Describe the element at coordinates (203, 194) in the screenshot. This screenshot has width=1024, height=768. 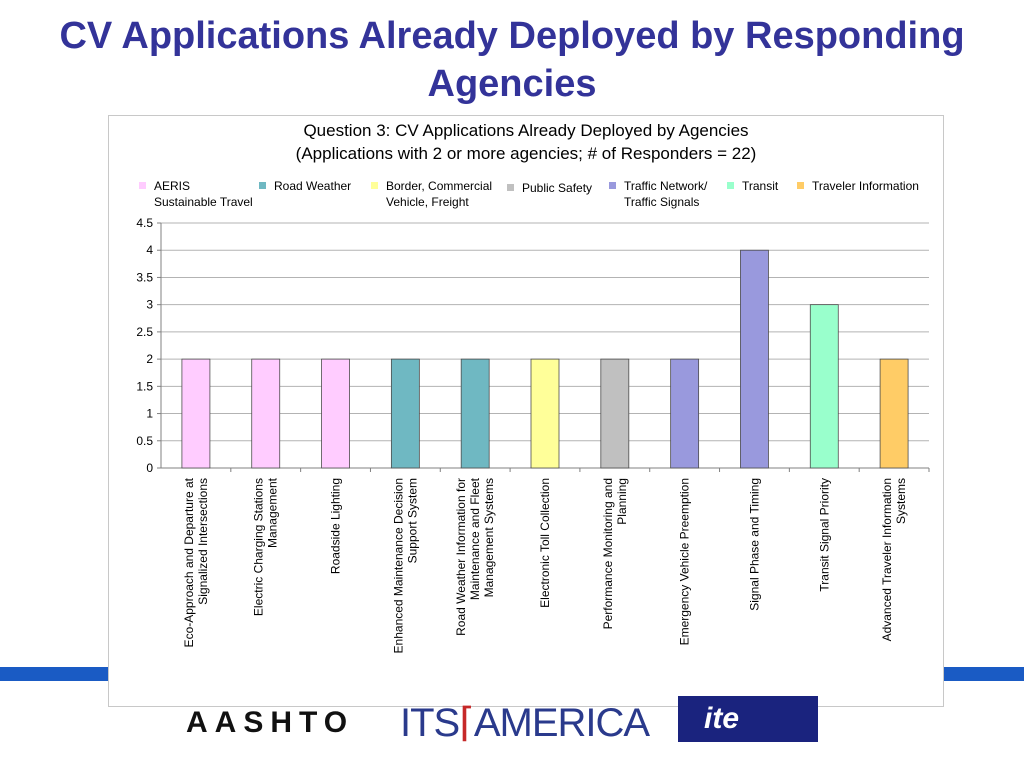
I see `legend-label: AERIS Sustainable Travel` at that location.